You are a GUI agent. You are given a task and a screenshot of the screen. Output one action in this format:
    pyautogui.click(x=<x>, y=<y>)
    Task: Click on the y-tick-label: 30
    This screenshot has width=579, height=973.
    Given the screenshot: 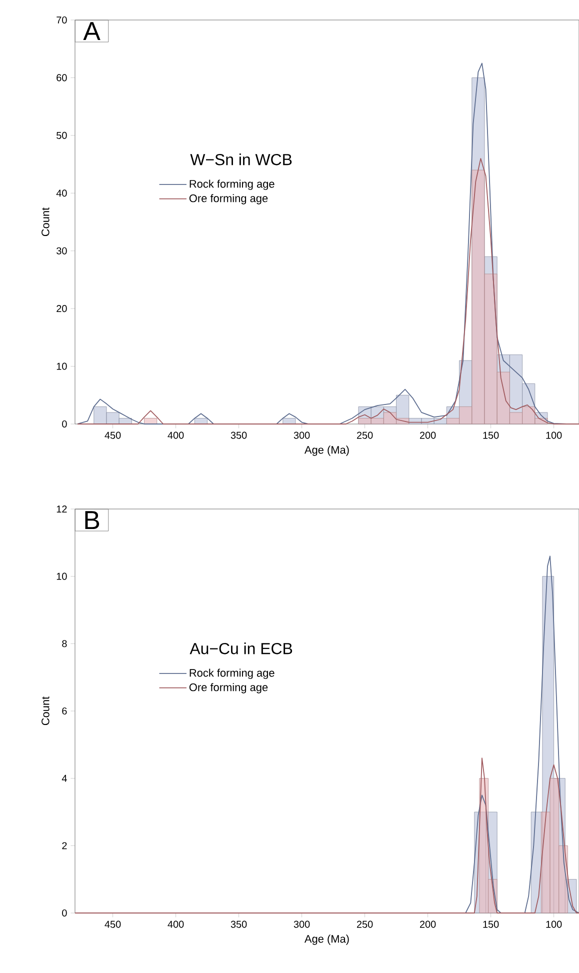 What is the action you would take?
    pyautogui.click(x=61, y=250)
    